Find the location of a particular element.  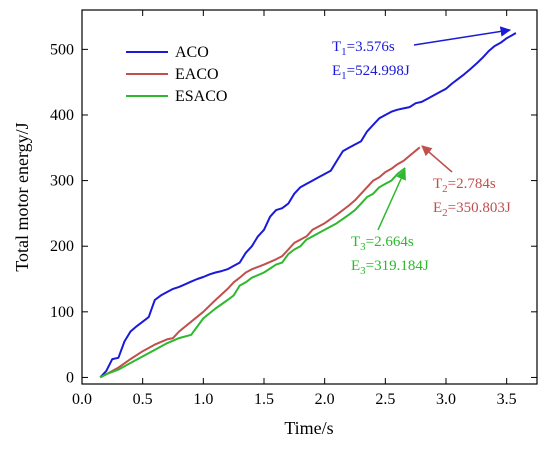

legend: ACO EACO ESACO is located at coordinates (176, 74).